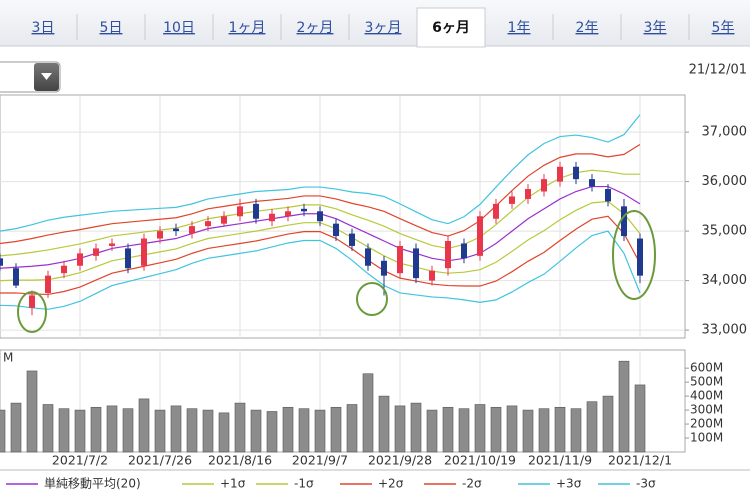 The width and height of the screenshot is (750, 504). I want to click on dropdown-arrow, so click(46, 76).